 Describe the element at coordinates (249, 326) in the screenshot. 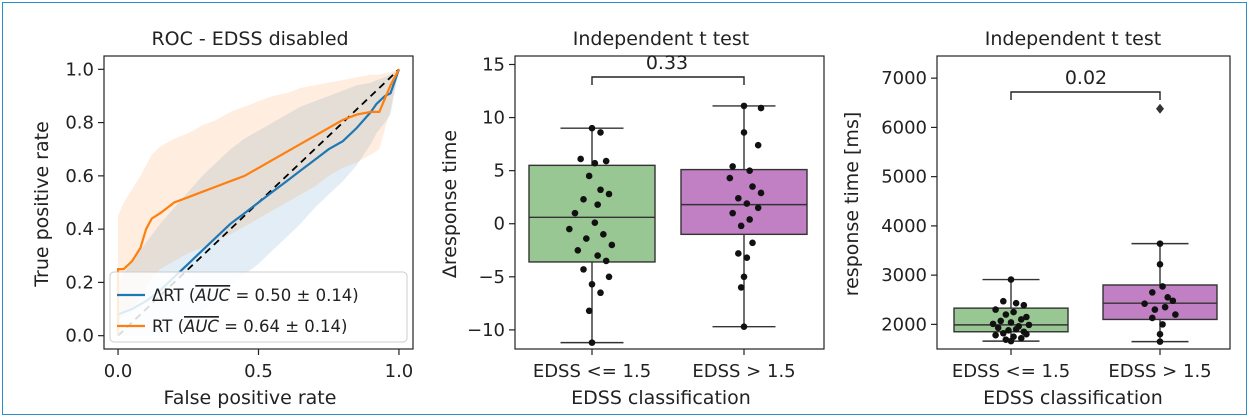

I see `legend-label-rt: RT (AUC = 0.64 ± 0.14)` at that location.